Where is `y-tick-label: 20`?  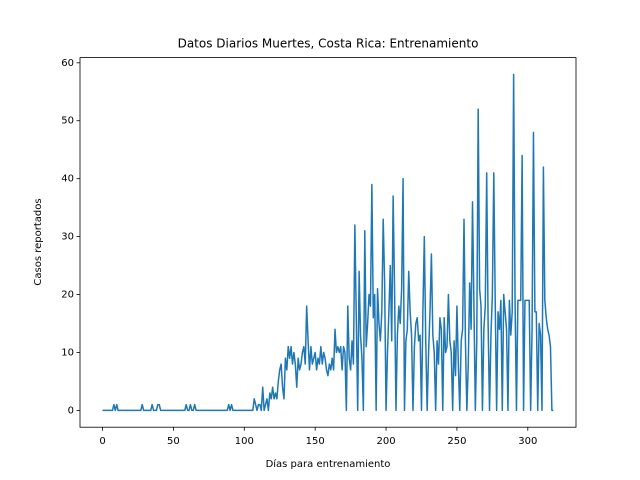 y-tick-label: 20 is located at coordinates (67, 295).